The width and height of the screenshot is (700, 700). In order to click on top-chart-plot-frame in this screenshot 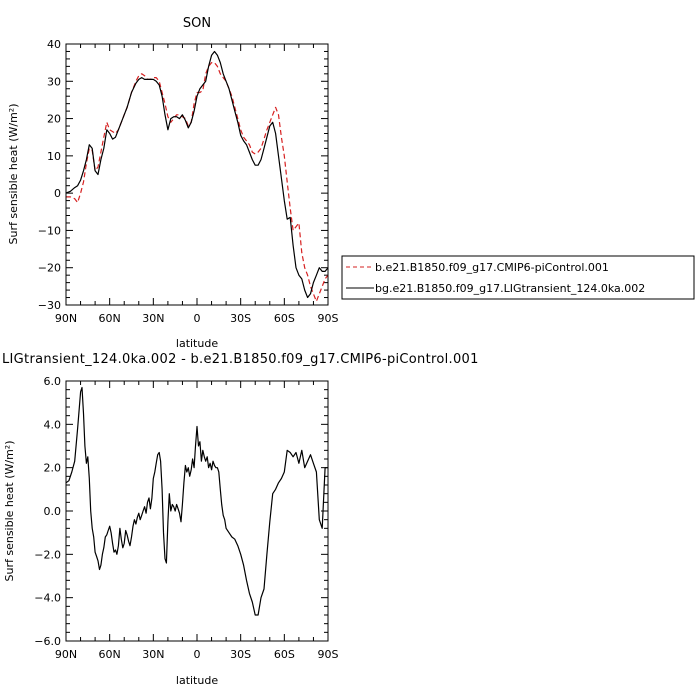, I will do `click(197, 174)`.